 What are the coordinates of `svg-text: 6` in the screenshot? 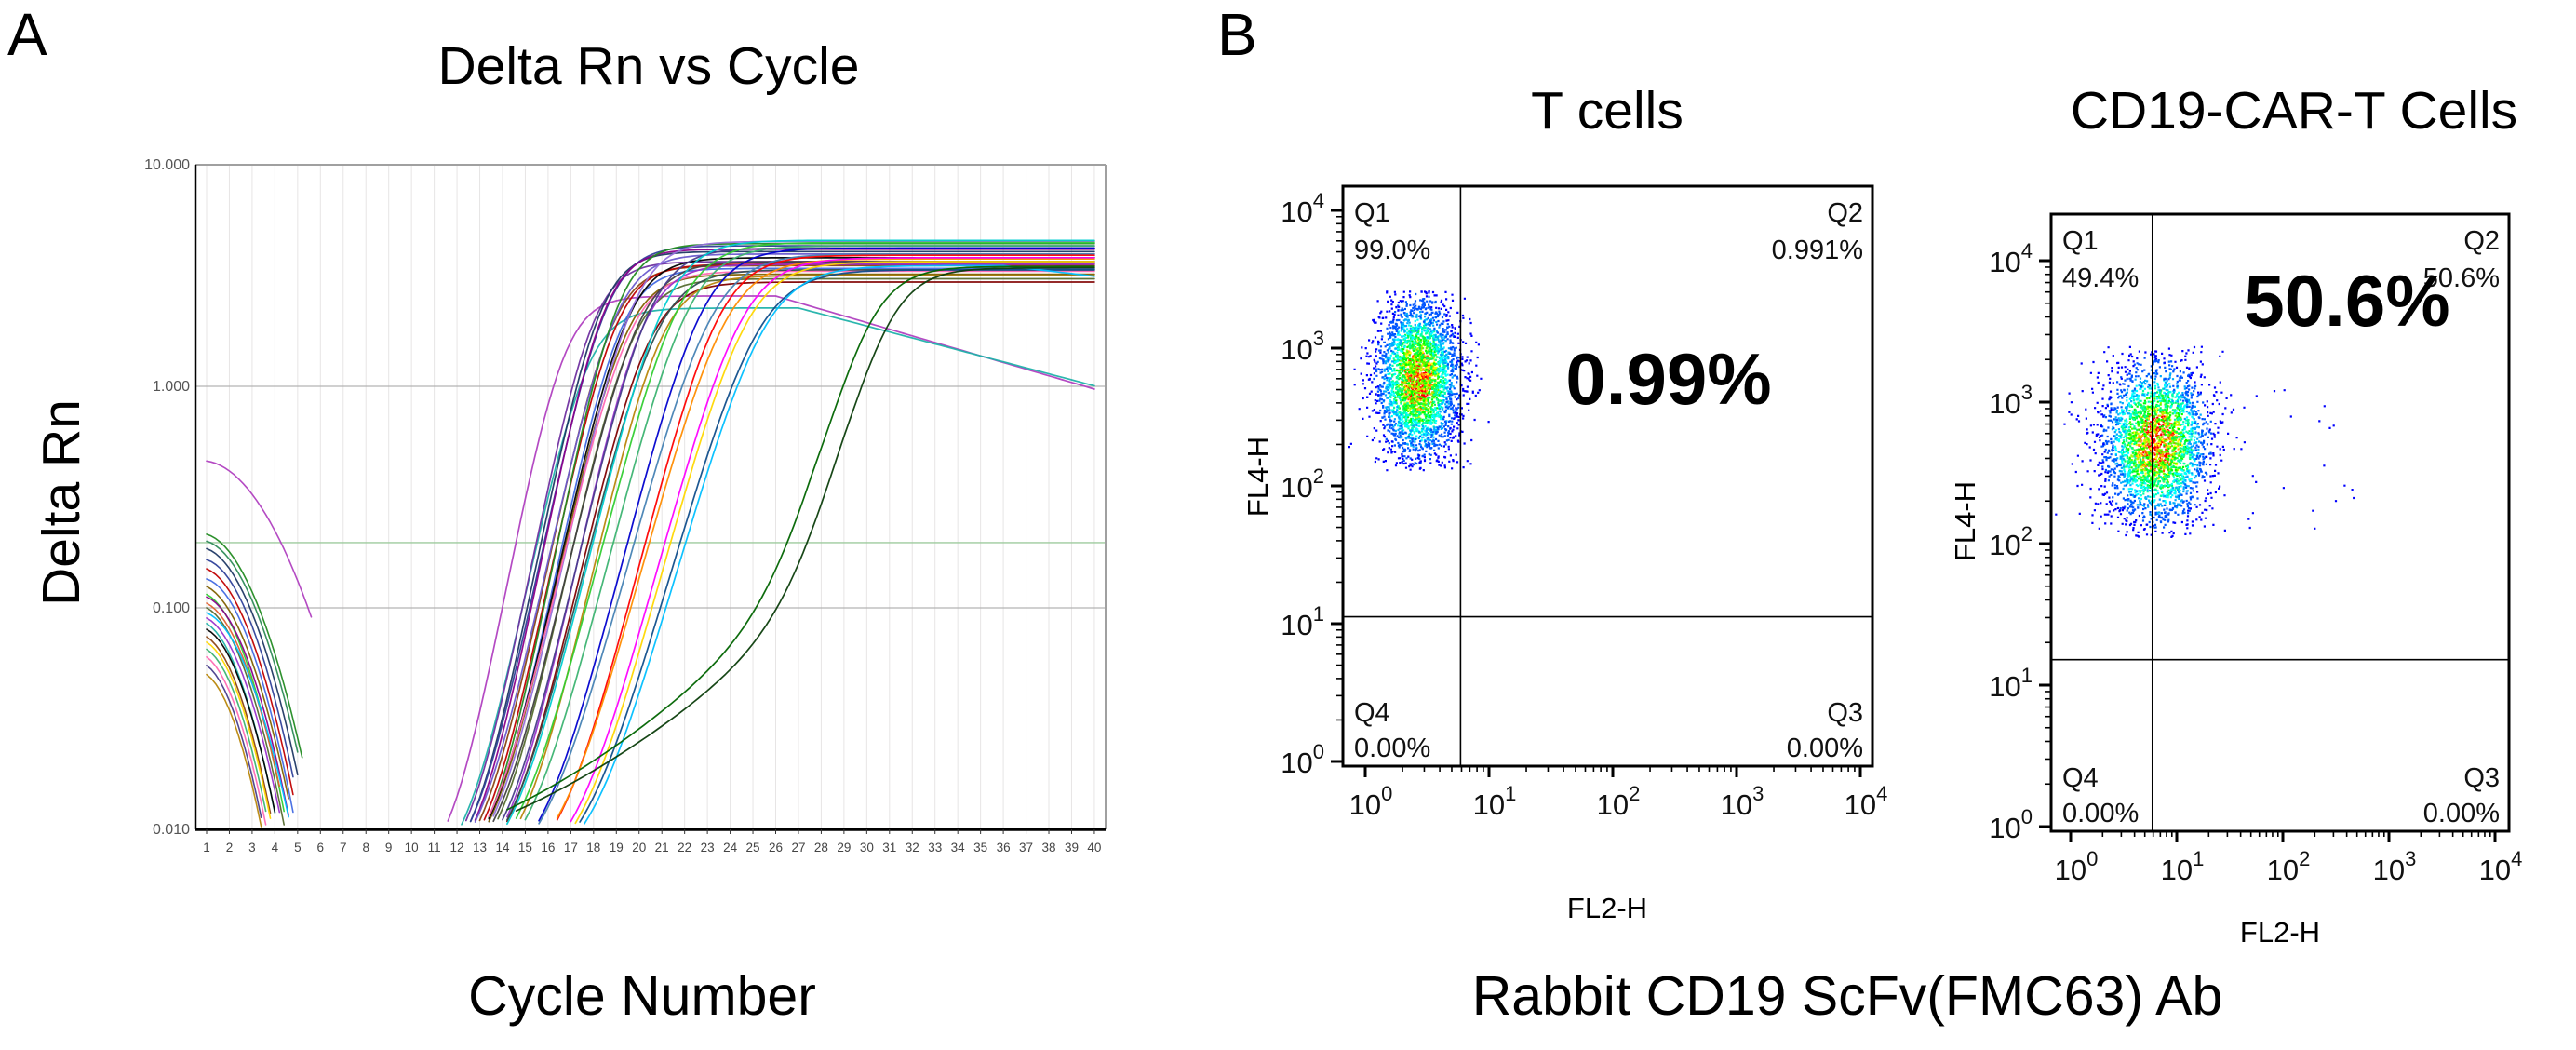 It's located at (321, 848).